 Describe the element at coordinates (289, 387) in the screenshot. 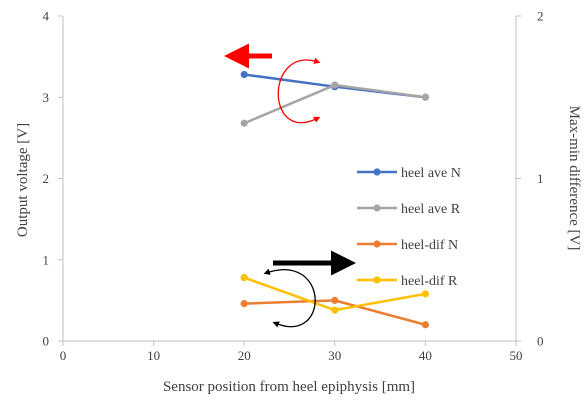

I see `x-axis-title: Sensor position from heel epiphysis [mm]` at that location.